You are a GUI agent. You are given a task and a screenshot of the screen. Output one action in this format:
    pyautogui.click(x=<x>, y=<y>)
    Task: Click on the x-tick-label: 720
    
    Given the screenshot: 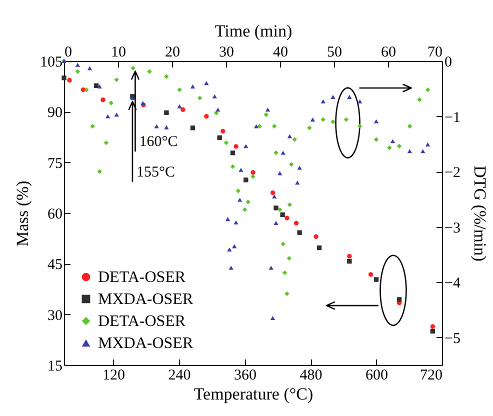 What is the action you would take?
    pyautogui.click(x=431, y=376)
    